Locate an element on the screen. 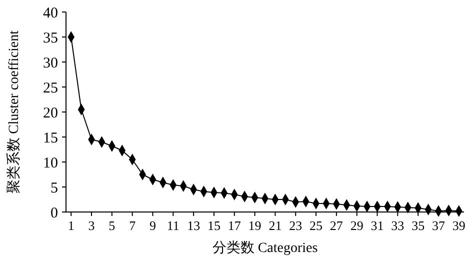  y-tick-label: 35 is located at coordinates (50, 38).